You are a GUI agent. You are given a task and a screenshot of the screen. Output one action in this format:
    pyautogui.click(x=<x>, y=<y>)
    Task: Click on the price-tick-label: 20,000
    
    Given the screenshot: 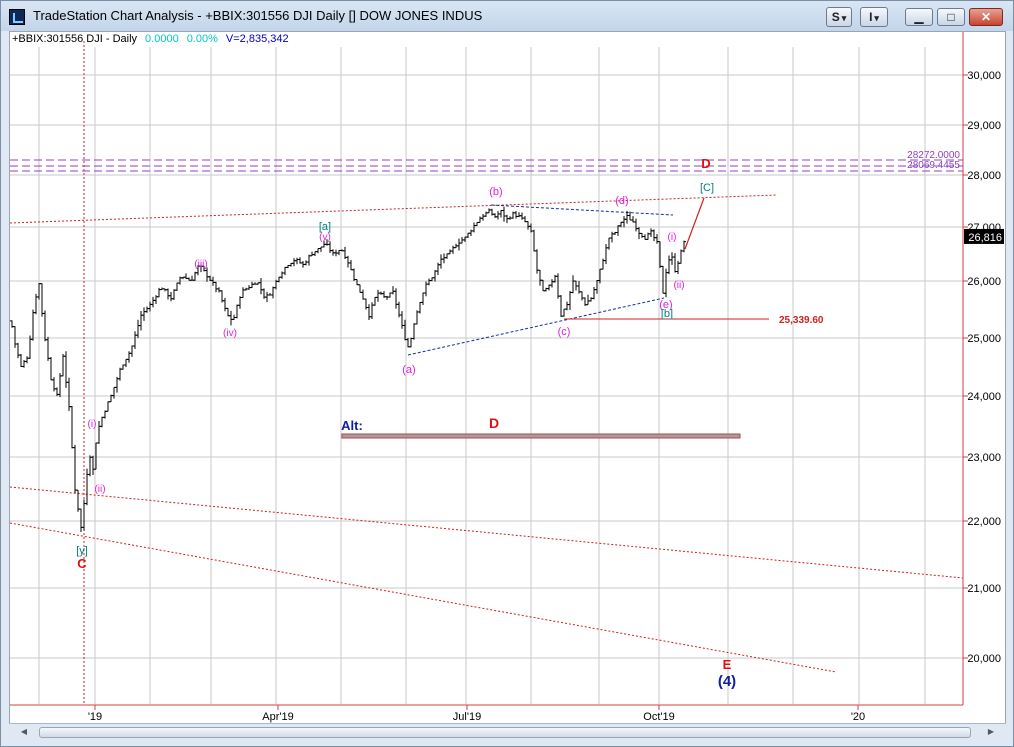 What is the action you would take?
    pyautogui.click(x=984, y=659)
    